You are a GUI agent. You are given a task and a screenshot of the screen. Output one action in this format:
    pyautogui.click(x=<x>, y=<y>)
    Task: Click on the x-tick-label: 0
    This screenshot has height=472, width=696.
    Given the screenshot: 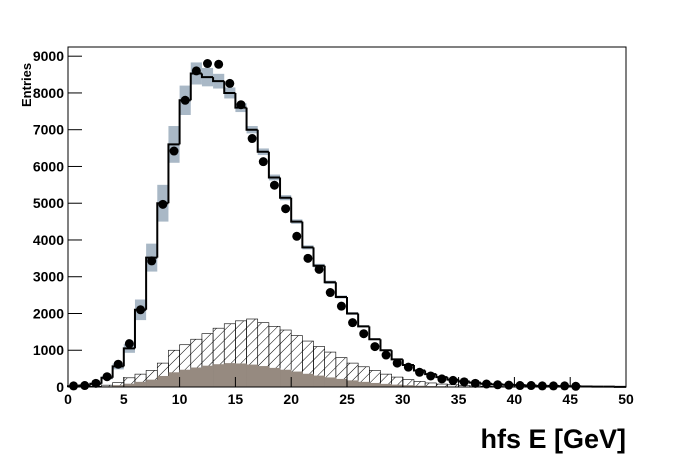 What is the action you would take?
    pyautogui.click(x=68, y=399)
    